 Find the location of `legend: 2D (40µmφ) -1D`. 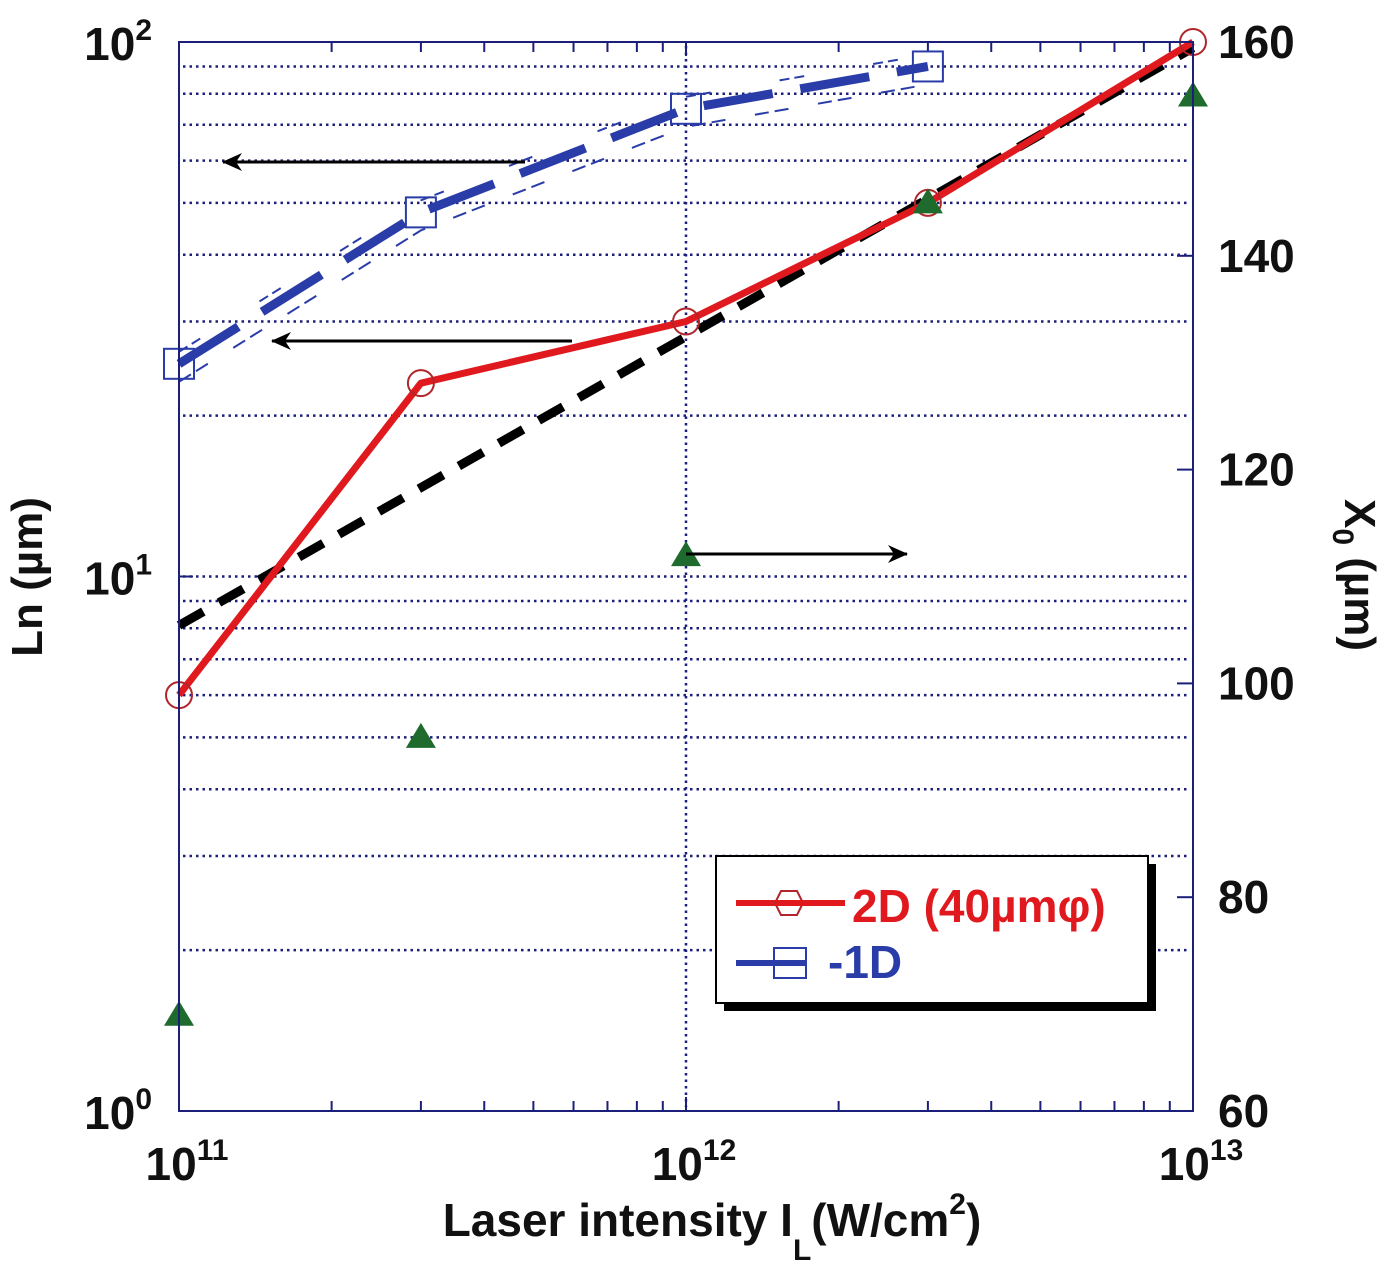

legend: 2D (40µmφ) -1D is located at coordinates (935, 933).